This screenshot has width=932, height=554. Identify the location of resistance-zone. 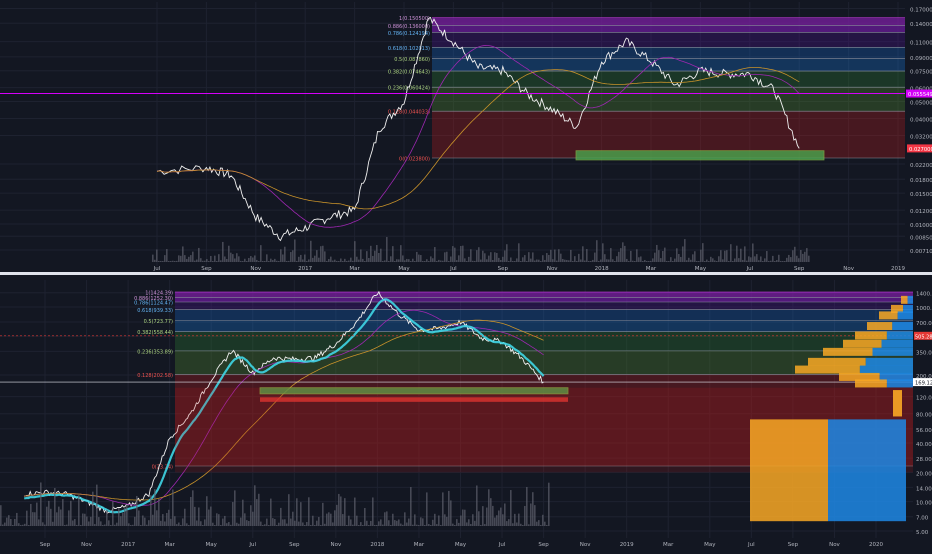
(414, 399).